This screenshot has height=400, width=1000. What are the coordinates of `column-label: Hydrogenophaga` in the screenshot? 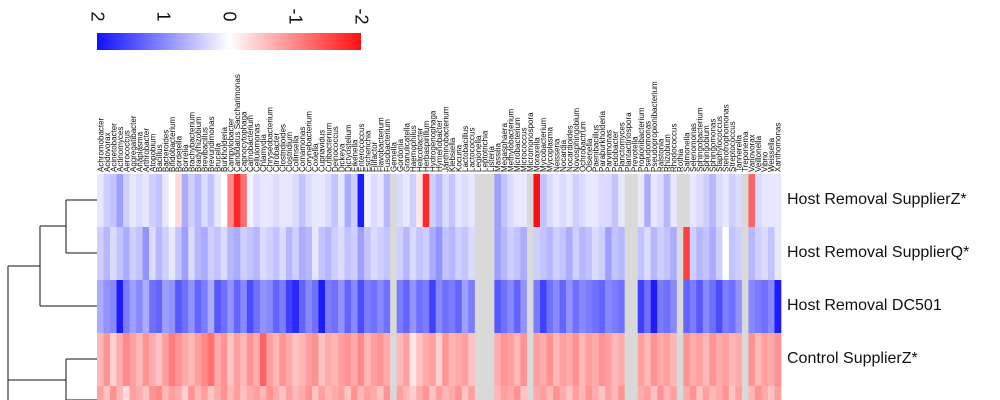 It's located at (432, 141).